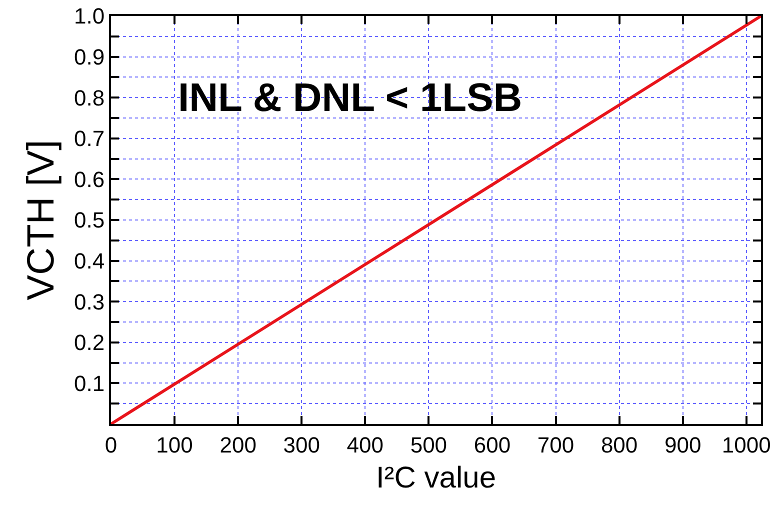  What do you see at coordinates (89, 179) in the screenshot?
I see `y-tick-label: 0.6` at bounding box center [89, 179].